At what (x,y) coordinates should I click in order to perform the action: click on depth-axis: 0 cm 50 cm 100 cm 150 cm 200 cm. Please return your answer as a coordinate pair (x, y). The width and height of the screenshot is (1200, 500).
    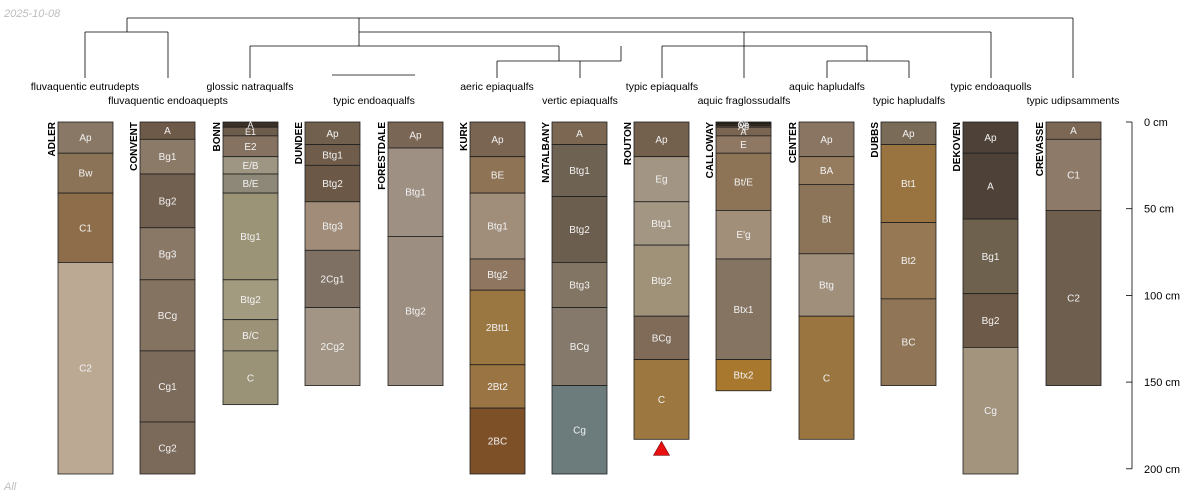
    Looking at the image, I should click on (1153, 296).